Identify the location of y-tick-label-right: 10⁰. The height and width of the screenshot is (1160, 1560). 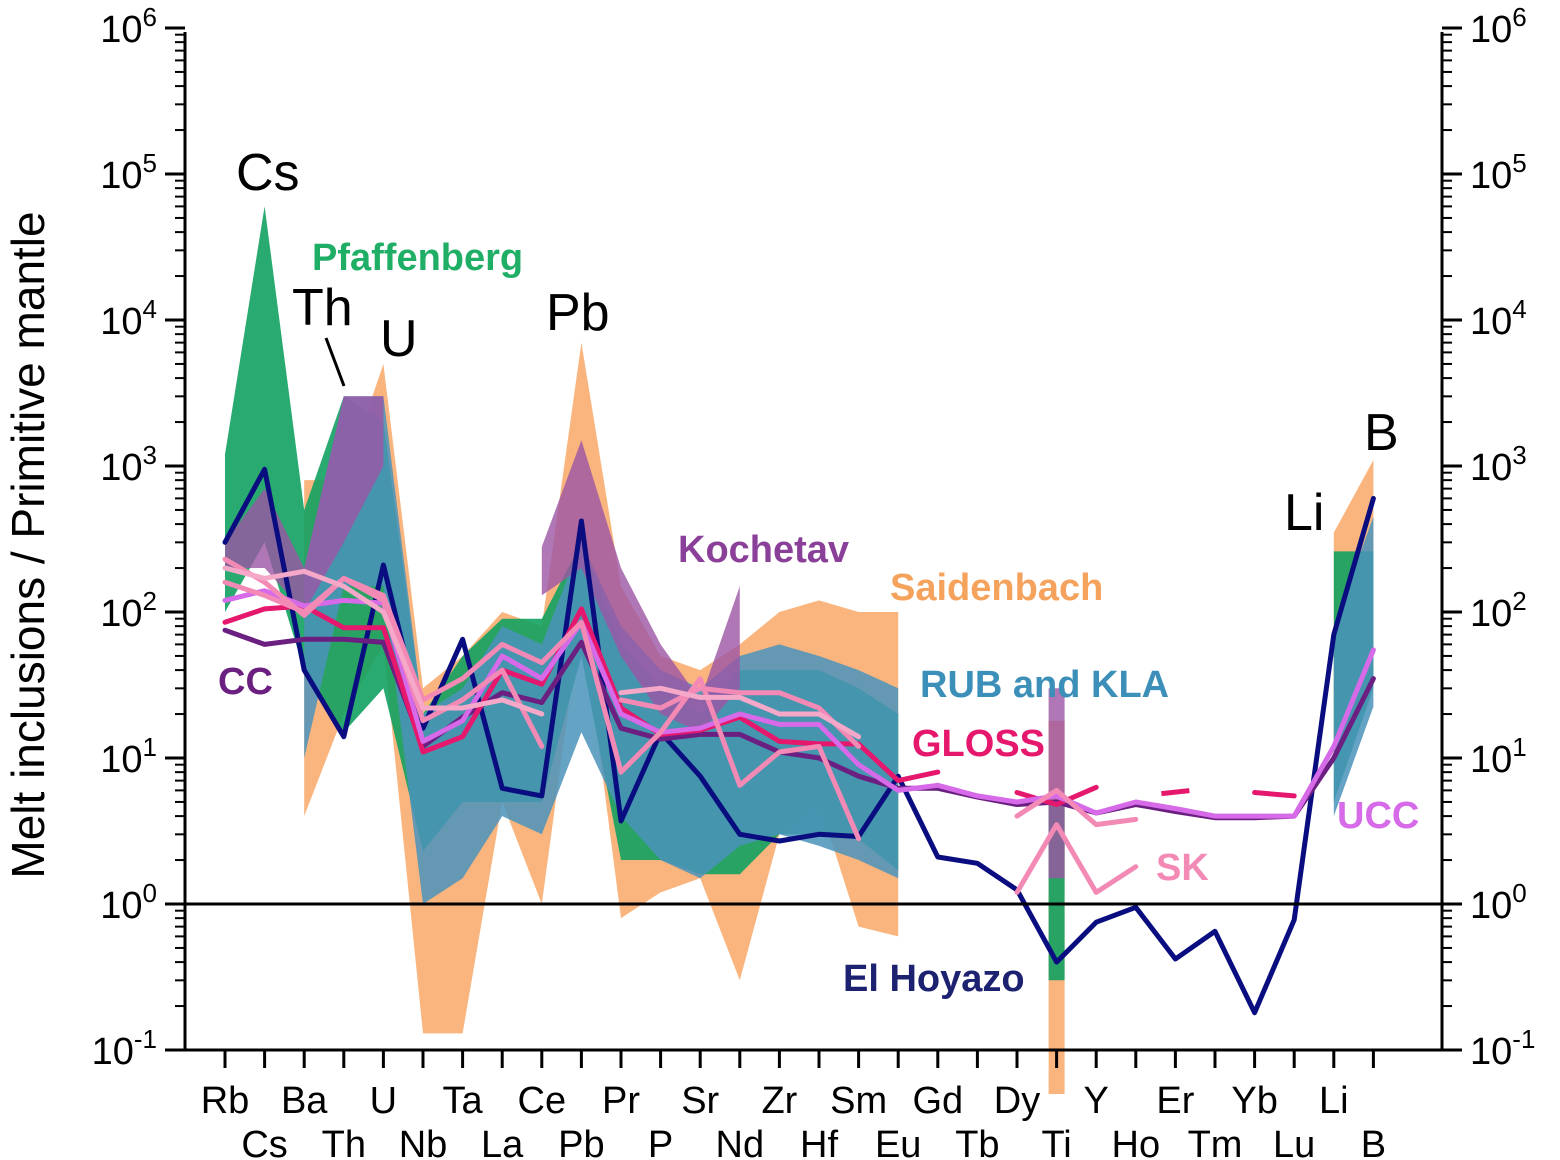
(1498, 902).